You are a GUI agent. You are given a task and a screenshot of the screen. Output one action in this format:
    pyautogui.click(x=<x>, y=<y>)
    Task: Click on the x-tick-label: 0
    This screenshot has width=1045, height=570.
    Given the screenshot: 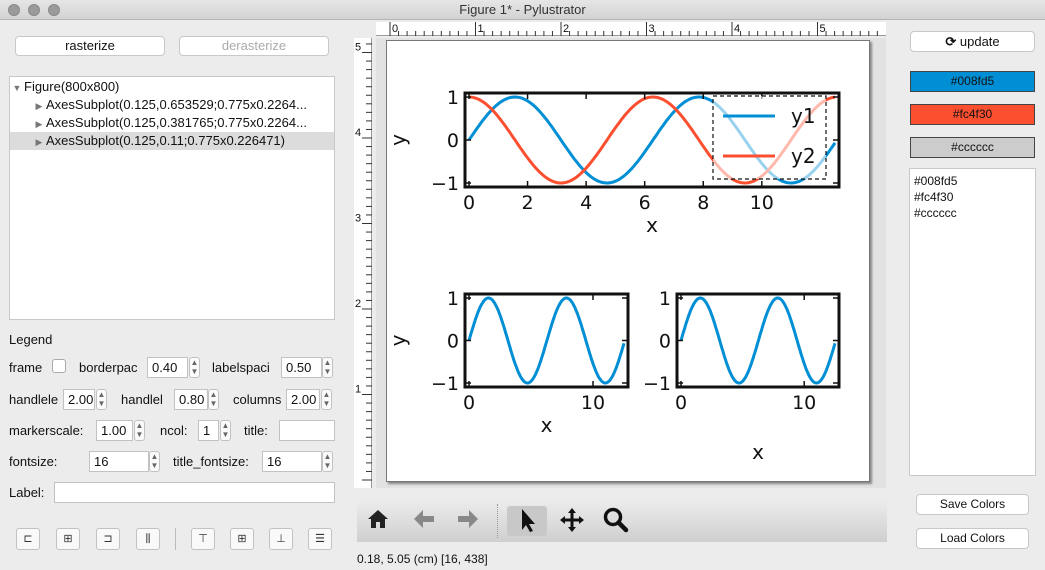 What is the action you would take?
    pyautogui.click(x=469, y=403)
    